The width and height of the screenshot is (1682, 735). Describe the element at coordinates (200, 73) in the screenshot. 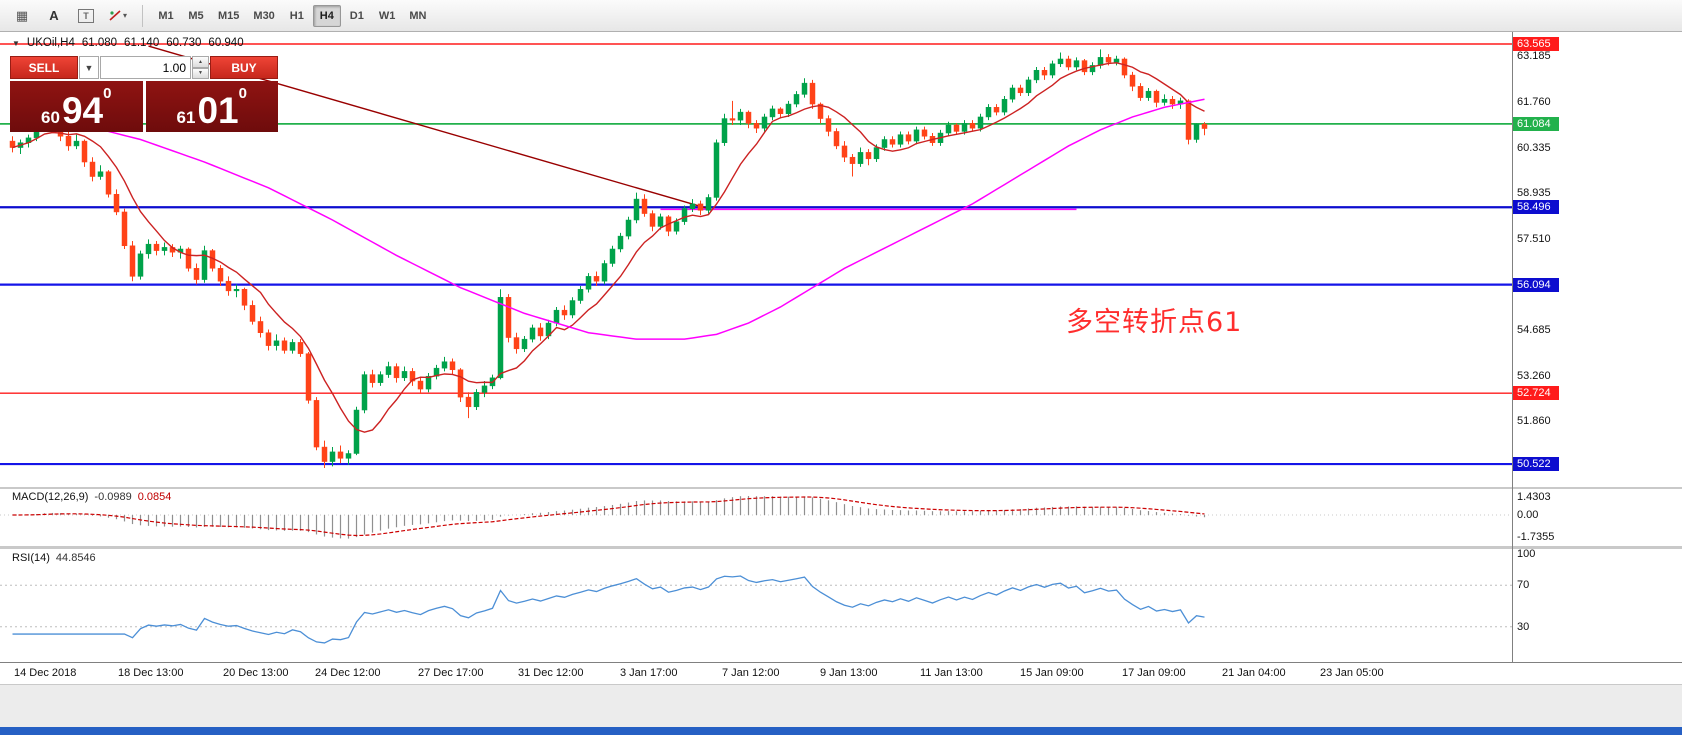

I see `volume-decrease-button: ▼` at that location.